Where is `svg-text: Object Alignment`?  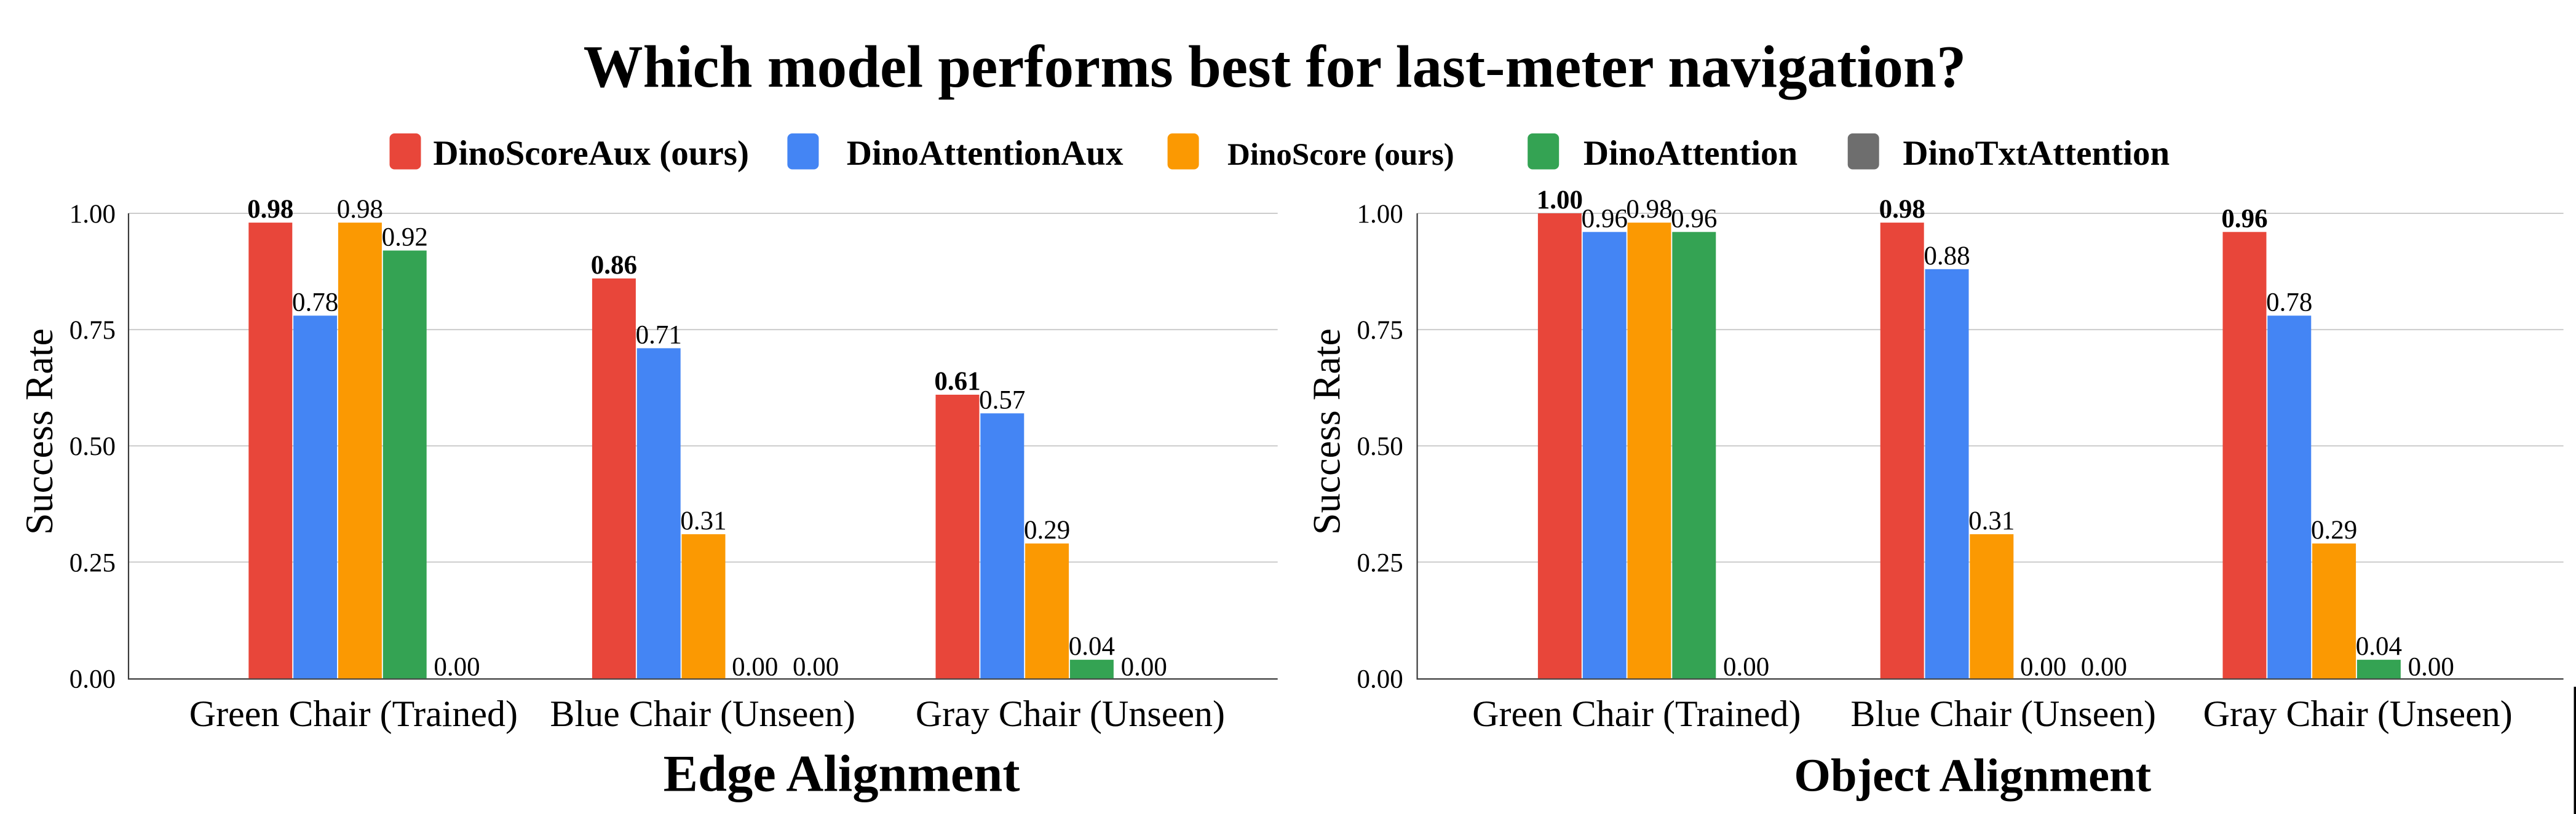
svg-text: Object Alignment is located at coordinates (1972, 775).